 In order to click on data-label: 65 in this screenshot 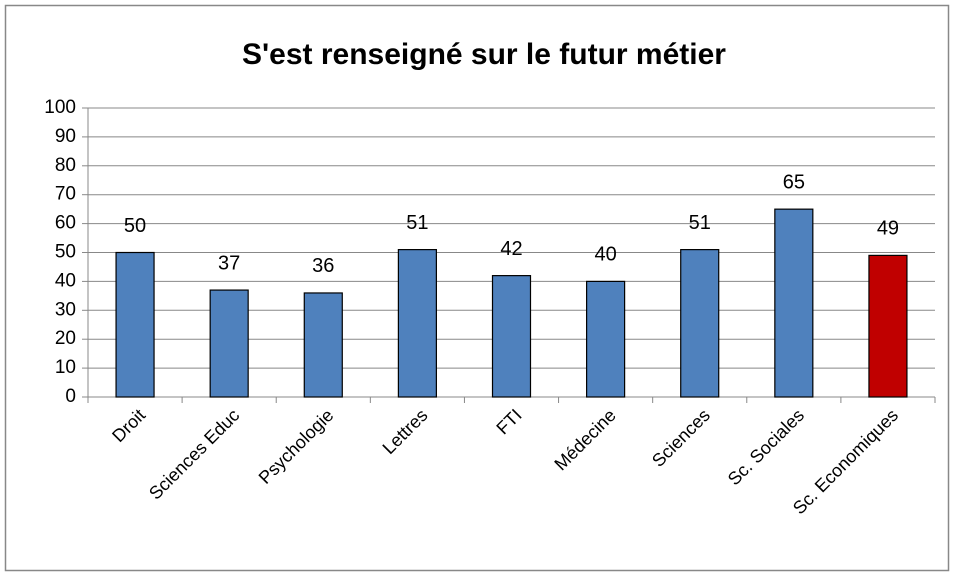, I will do `click(794, 182)`.